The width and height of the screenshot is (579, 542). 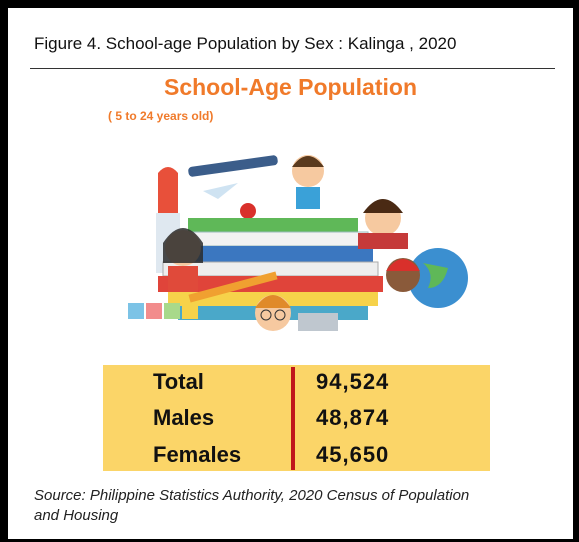 I want to click on row-value: 94,524, so click(x=353, y=381).